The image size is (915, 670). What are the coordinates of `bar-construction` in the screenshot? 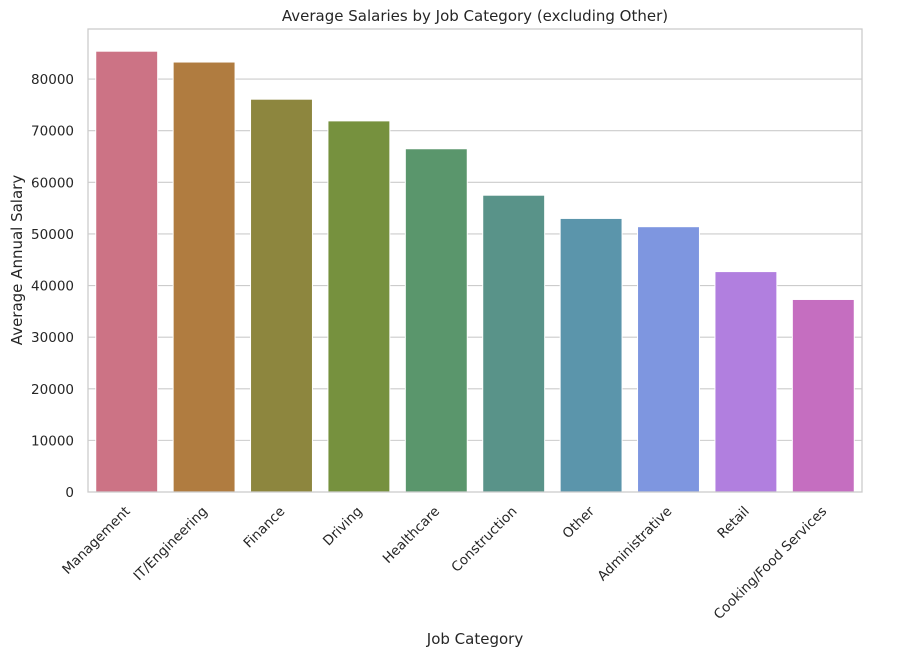 It's located at (514, 343).